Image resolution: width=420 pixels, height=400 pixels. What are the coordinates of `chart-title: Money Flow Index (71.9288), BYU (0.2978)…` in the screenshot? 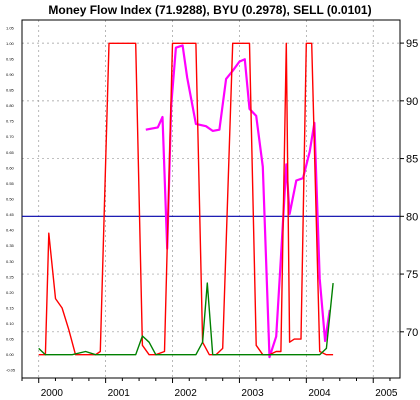 It's located at (209, 10).